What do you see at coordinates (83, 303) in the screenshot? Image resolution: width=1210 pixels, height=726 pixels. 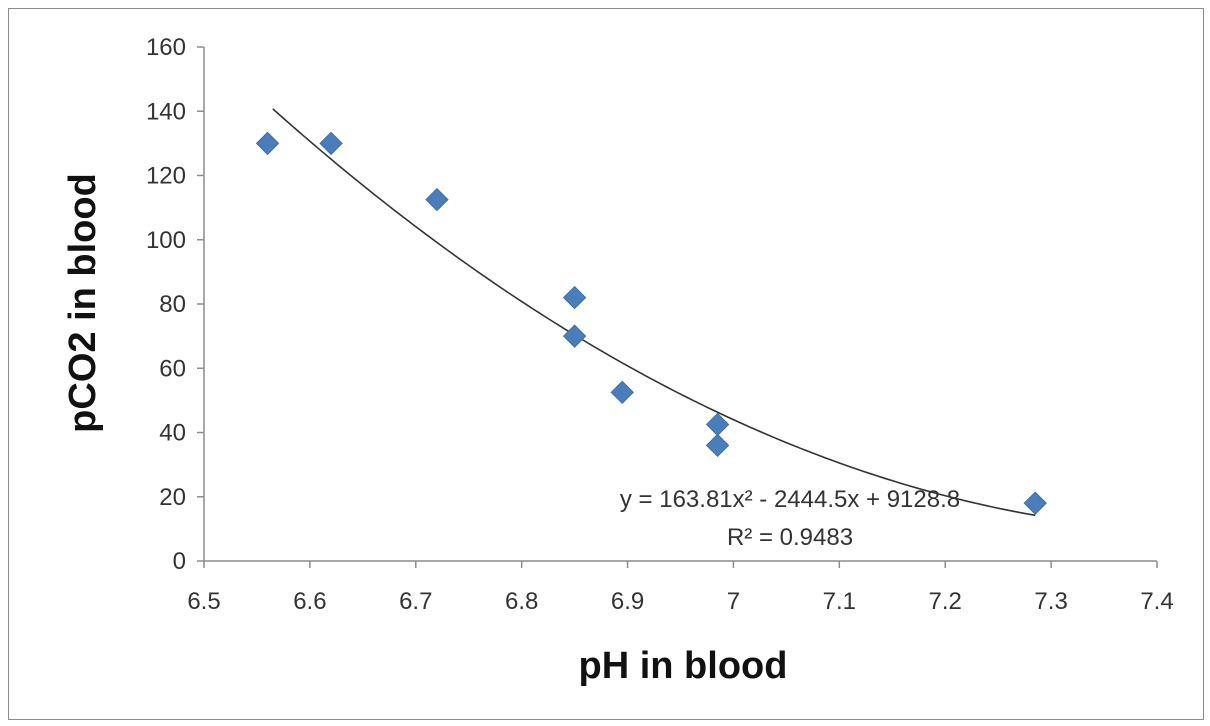 I see `y-axis-title: pCO2 in blood` at bounding box center [83, 303].